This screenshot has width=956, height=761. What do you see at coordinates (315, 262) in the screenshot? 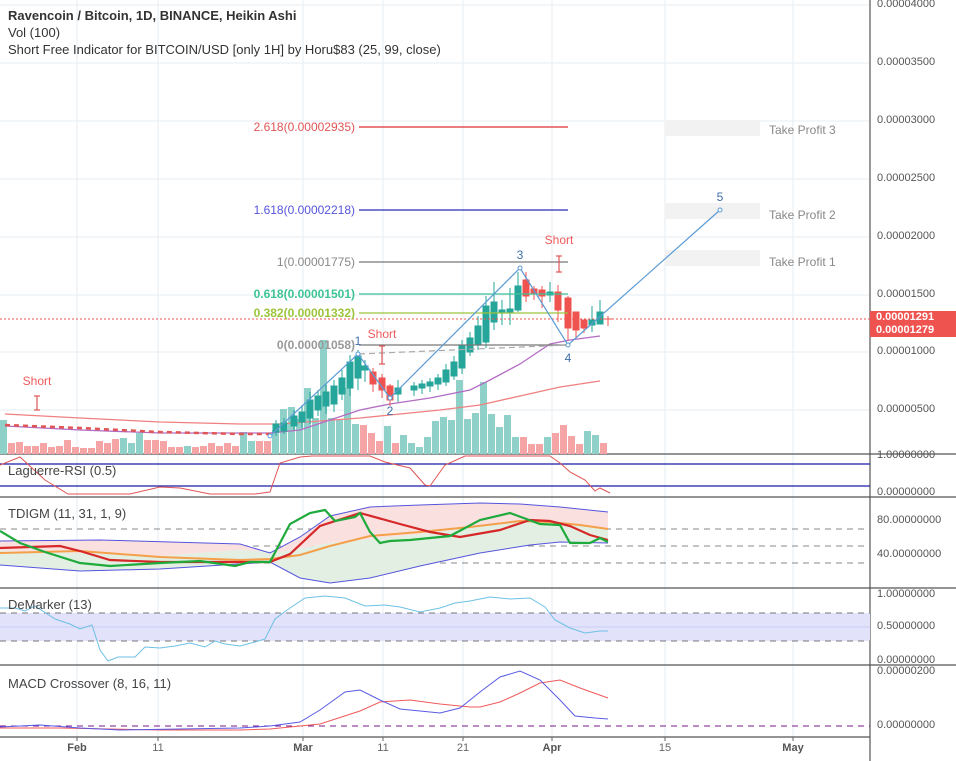
I see `fib-label-1: 1(0.00001775)` at bounding box center [315, 262].